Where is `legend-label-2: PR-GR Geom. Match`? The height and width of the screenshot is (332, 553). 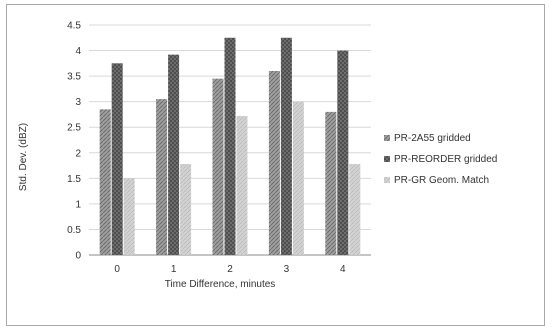 legend-label-2: PR-GR Geom. Match is located at coordinates (441, 180).